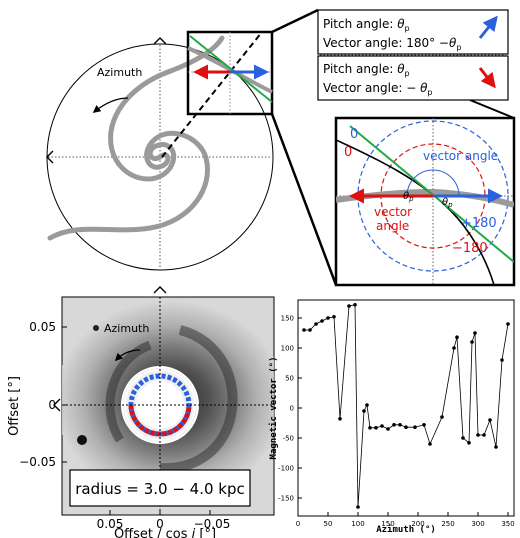 The height and width of the screenshot is (538, 520). Describe the element at coordinates (460, 156) in the screenshot. I see `blue-vector-angle-label: vector angle` at that location.